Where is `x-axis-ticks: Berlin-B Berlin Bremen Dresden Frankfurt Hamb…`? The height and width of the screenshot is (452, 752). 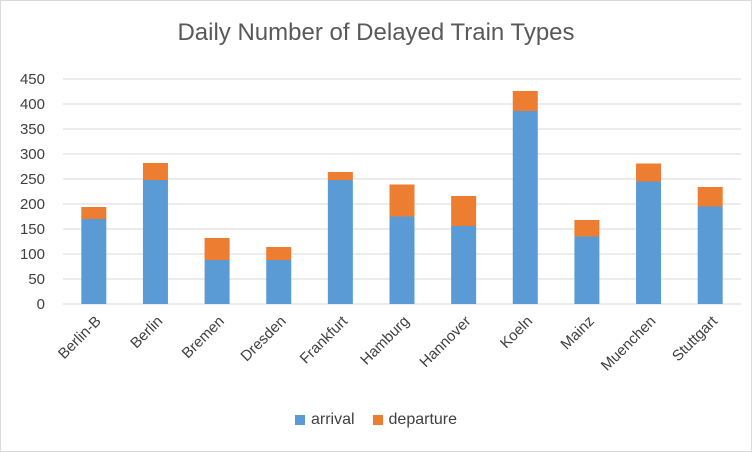
x-axis-ticks: Berlin-B Berlin Bremen Dresden Frankfurt Hamb… is located at coordinates (388, 343).